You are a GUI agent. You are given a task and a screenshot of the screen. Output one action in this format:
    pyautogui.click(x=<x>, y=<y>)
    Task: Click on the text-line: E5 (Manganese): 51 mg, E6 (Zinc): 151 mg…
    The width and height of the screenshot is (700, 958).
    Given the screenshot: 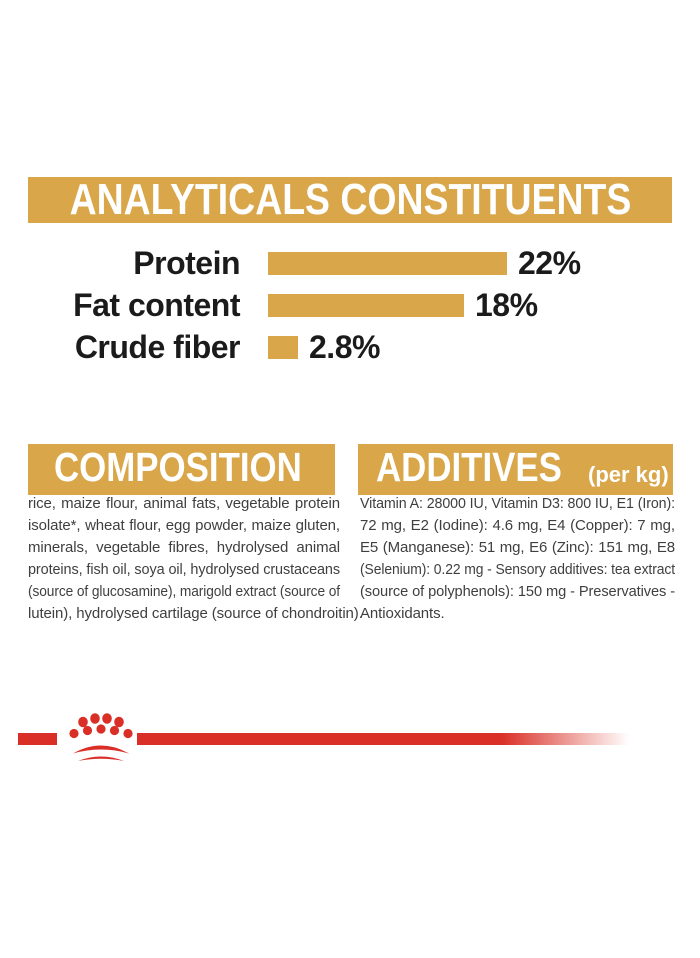 What is the action you would take?
    pyautogui.click(x=517, y=547)
    